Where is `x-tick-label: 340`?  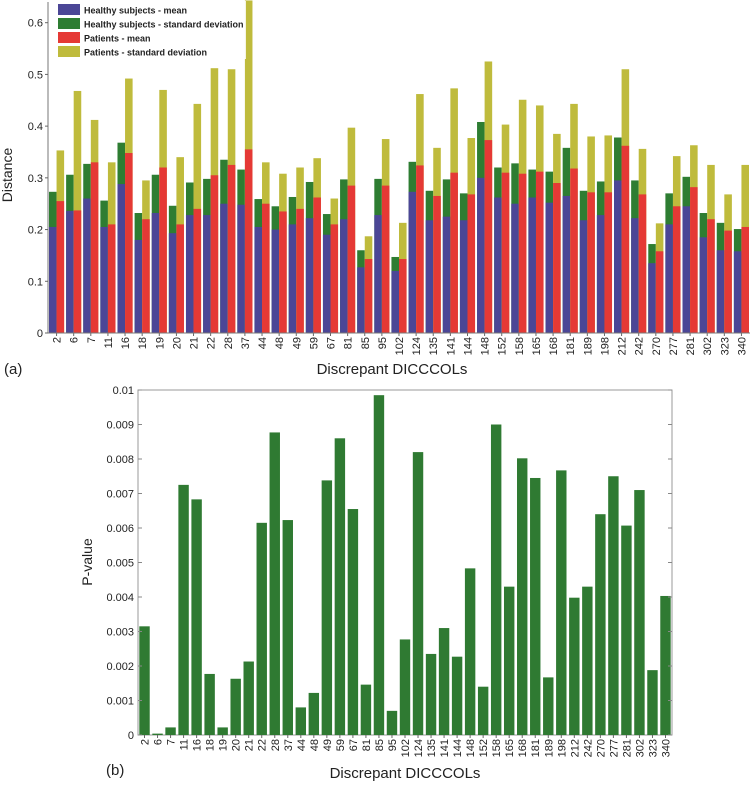 x-tick-label: 340 is located at coordinates (742, 346).